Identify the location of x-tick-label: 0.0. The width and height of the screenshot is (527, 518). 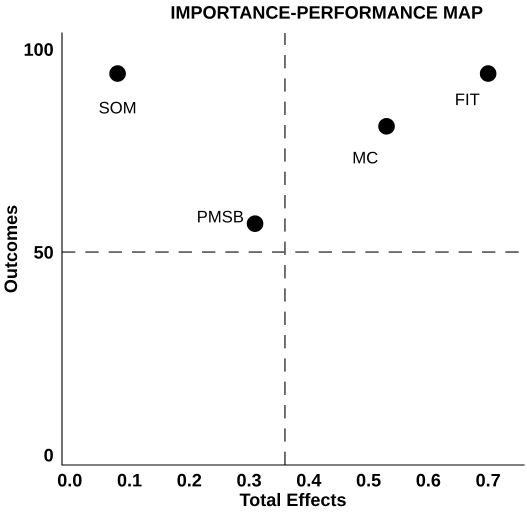
(70, 480).